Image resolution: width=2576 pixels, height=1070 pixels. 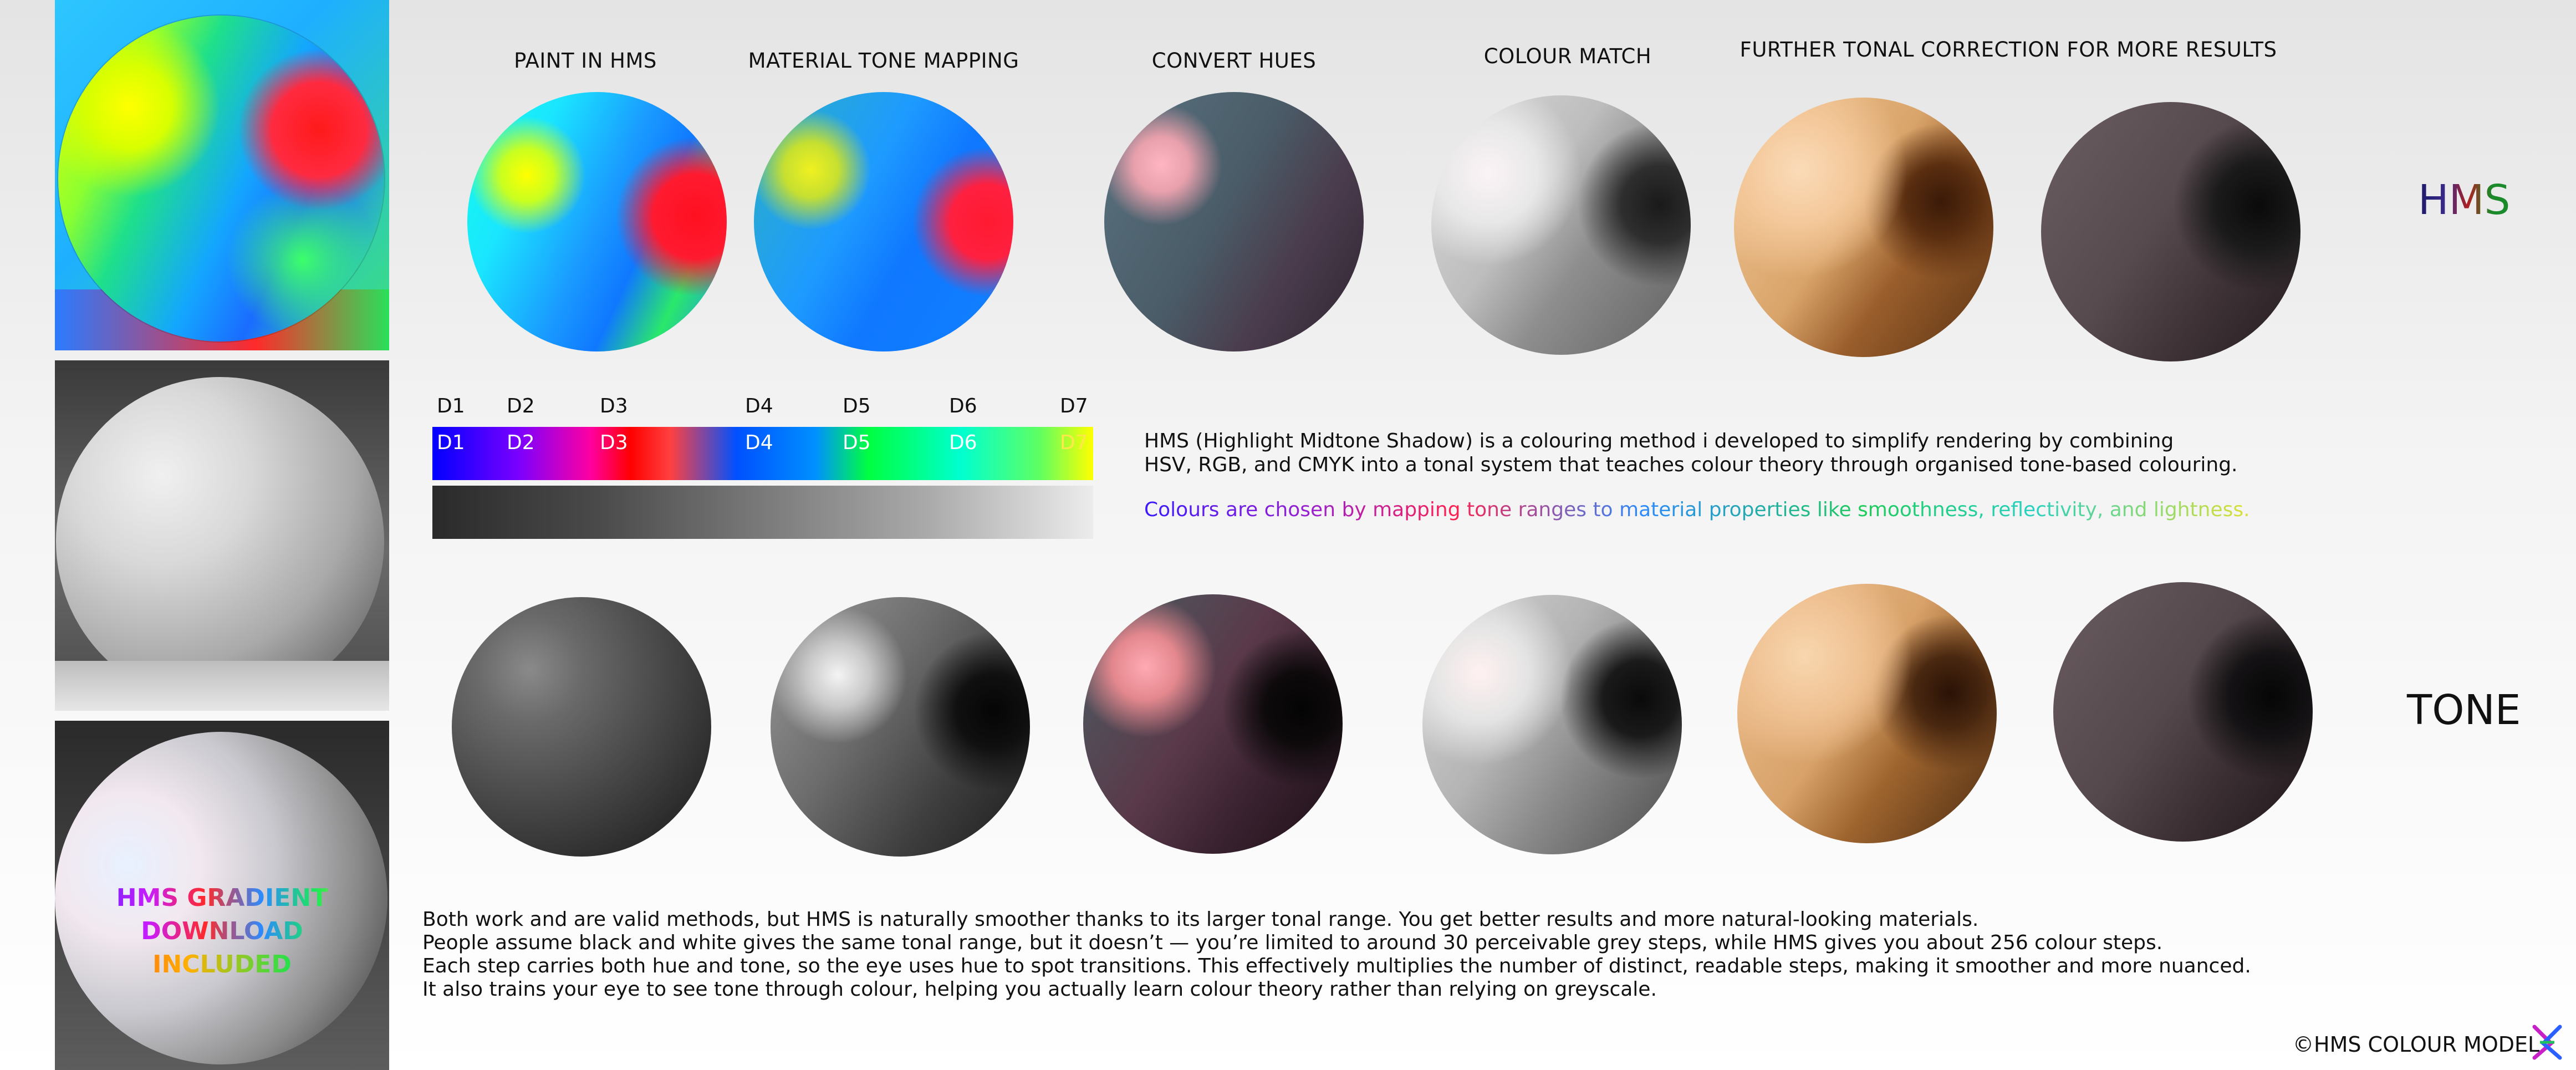 I want to click on grey-render-panel, so click(x=222, y=535).